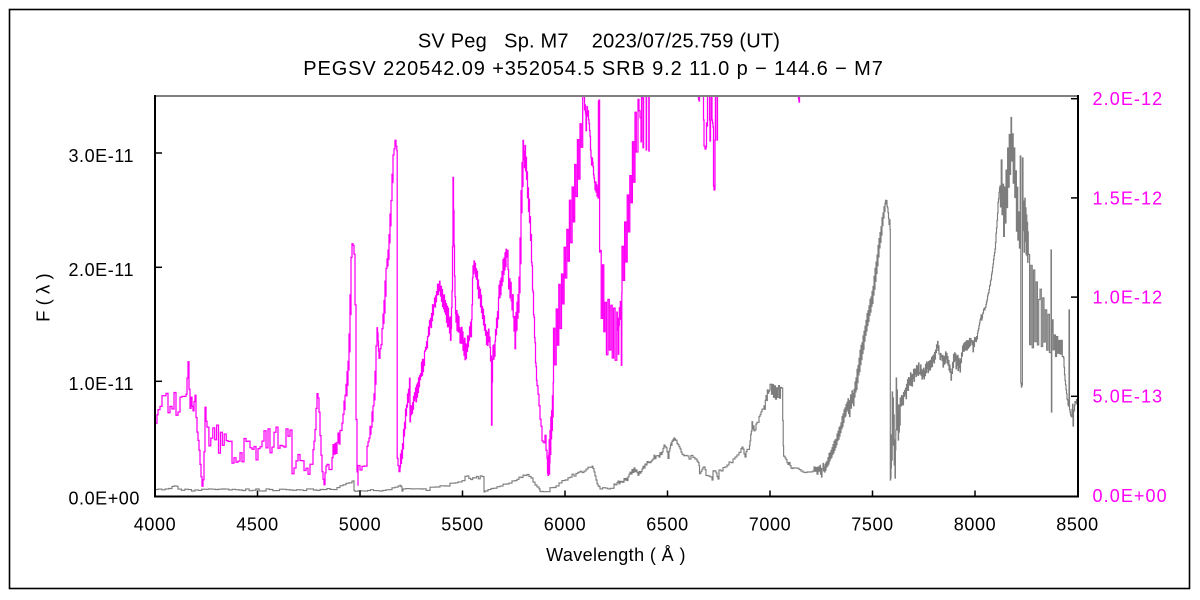 The image size is (1200, 600). What do you see at coordinates (43, 295) in the screenshot?
I see `svg-text: F(λ)` at bounding box center [43, 295].